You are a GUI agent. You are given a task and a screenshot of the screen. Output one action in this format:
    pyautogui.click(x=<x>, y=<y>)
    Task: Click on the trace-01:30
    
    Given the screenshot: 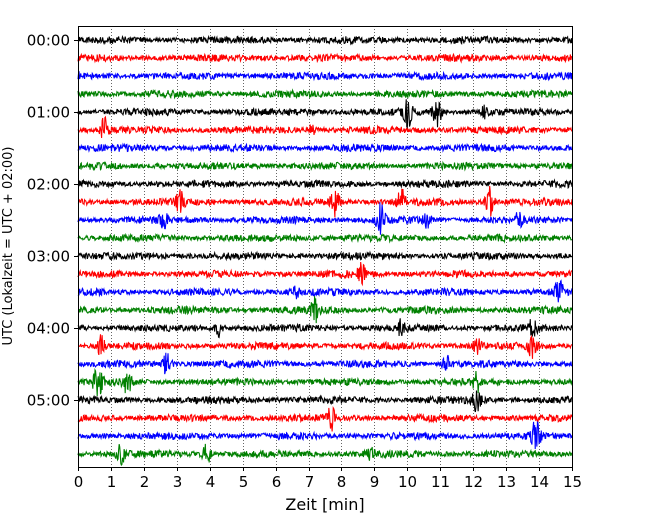 What is the action you would take?
    pyautogui.click(x=325, y=148)
    